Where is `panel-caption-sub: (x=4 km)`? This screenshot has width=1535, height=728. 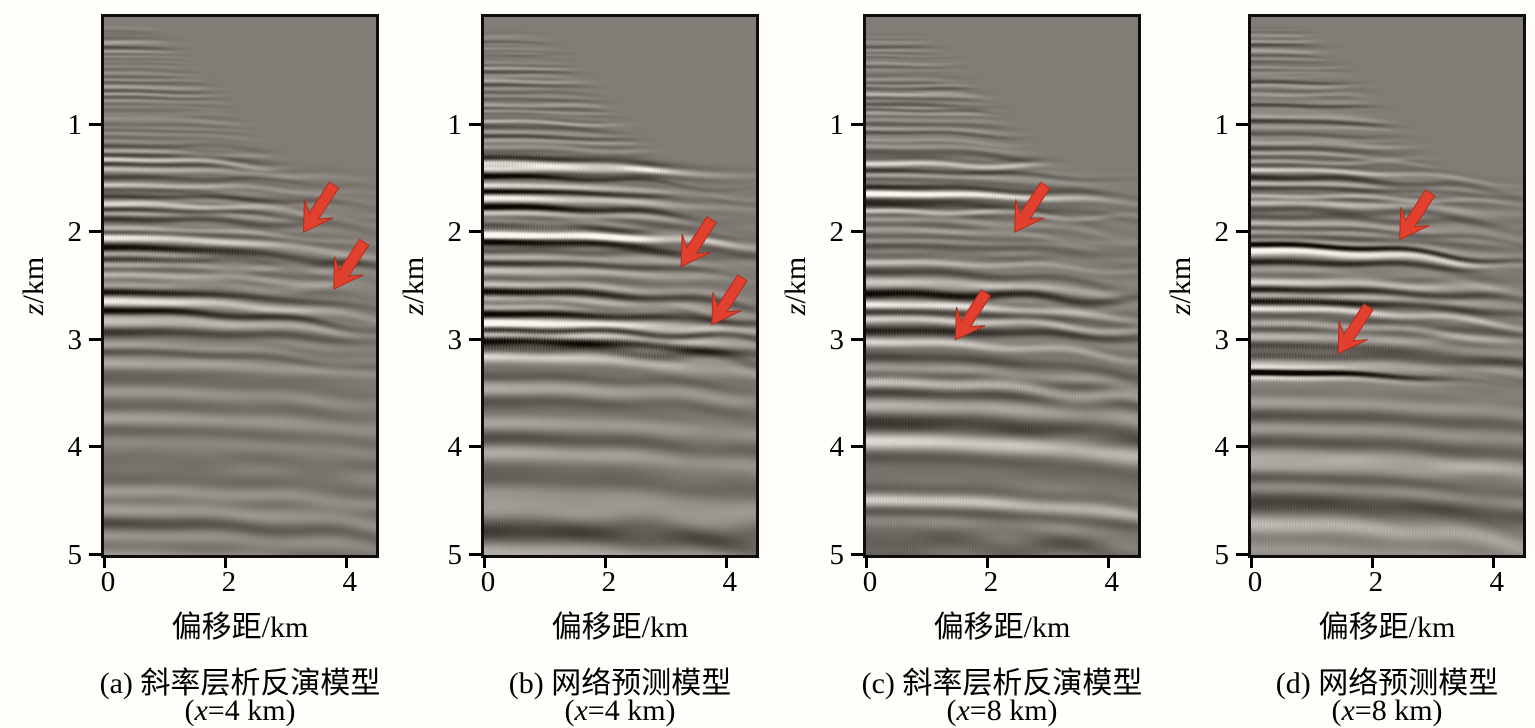
panel-caption-sub: (x=4 km) is located at coordinates (619, 711).